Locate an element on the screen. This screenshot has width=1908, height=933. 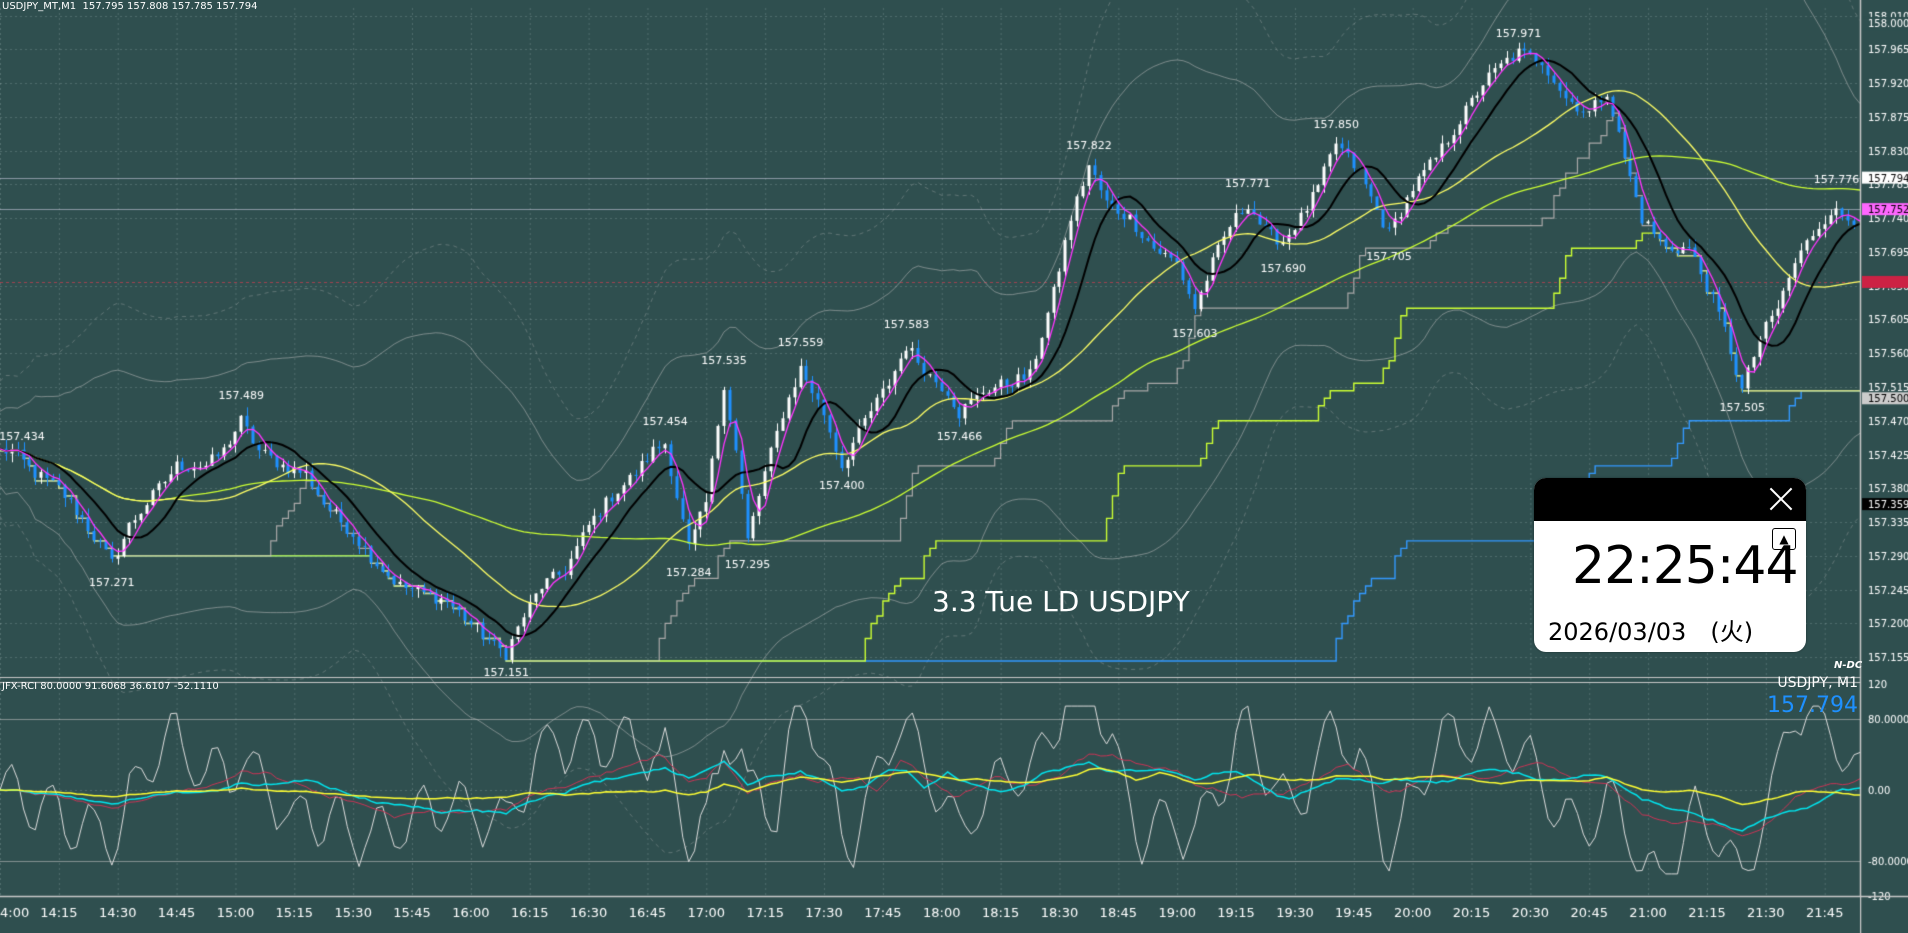
chart-watermark: 3.3 Tue LD USDJPY is located at coordinates (1061, 601).